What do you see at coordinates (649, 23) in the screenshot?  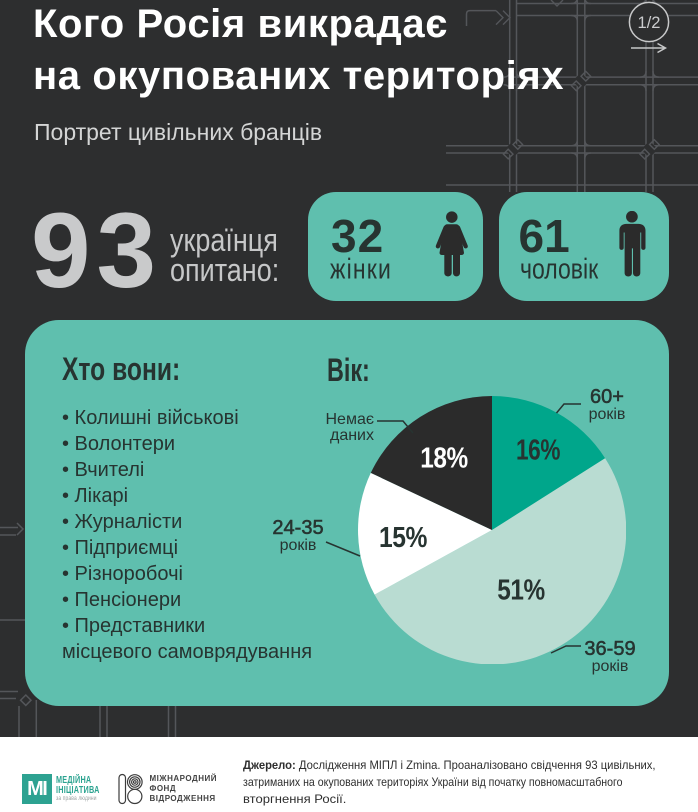 I see `svg-text: 1/2` at bounding box center [649, 23].